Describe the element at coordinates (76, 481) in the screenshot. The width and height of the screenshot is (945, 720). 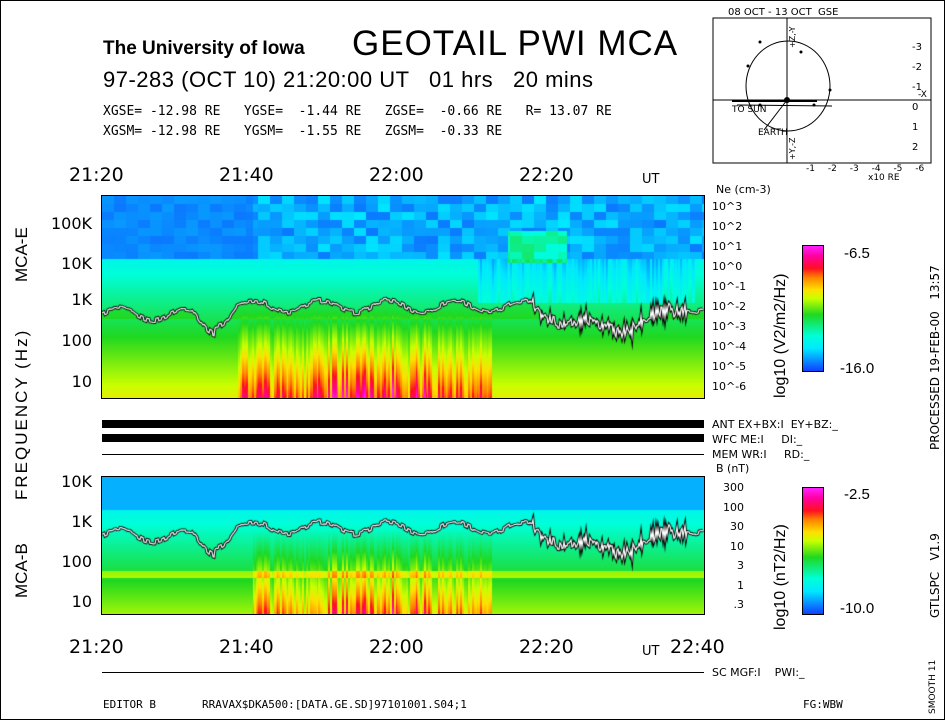
I see `y-tick-b-10k: 10K` at that location.